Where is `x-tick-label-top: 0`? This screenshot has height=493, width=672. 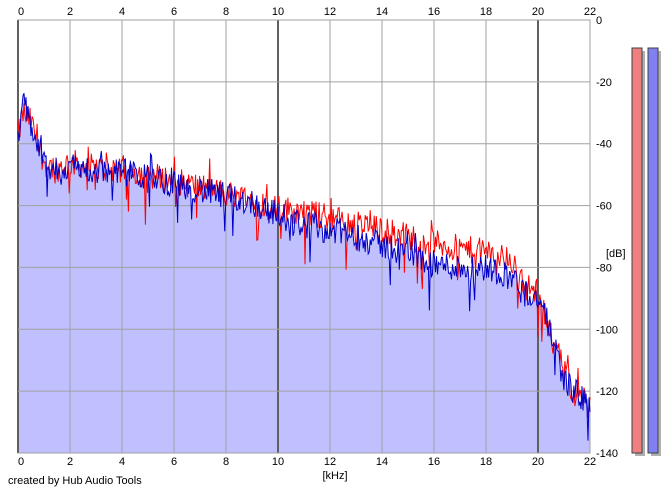 x-tick-label-top: 0 is located at coordinates (21, 12).